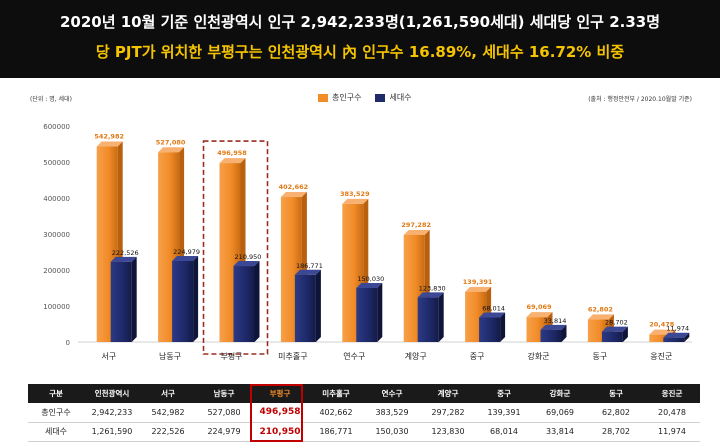 The height and width of the screenshot is (446, 720). I want to click on data-label-population: 69,069, so click(539, 307).